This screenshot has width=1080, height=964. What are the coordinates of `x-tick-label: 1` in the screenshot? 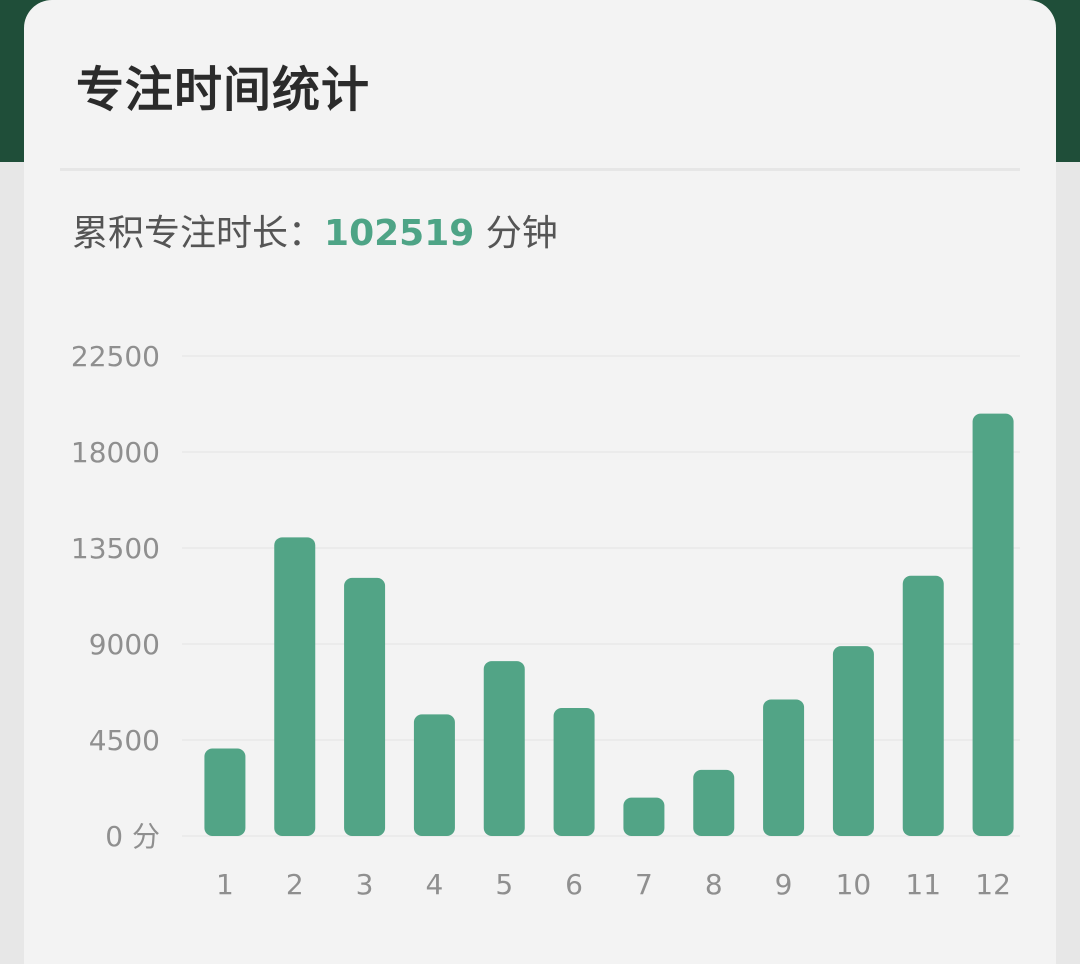 It's located at (225, 884).